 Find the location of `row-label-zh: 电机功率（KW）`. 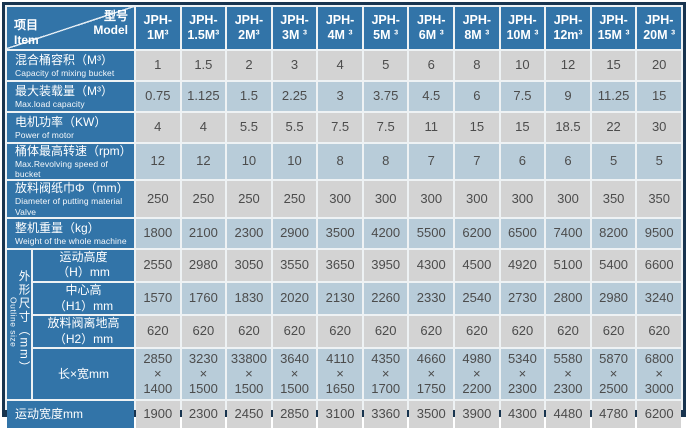

row-label-zh: 电机功率（KW） is located at coordinates (61, 121).